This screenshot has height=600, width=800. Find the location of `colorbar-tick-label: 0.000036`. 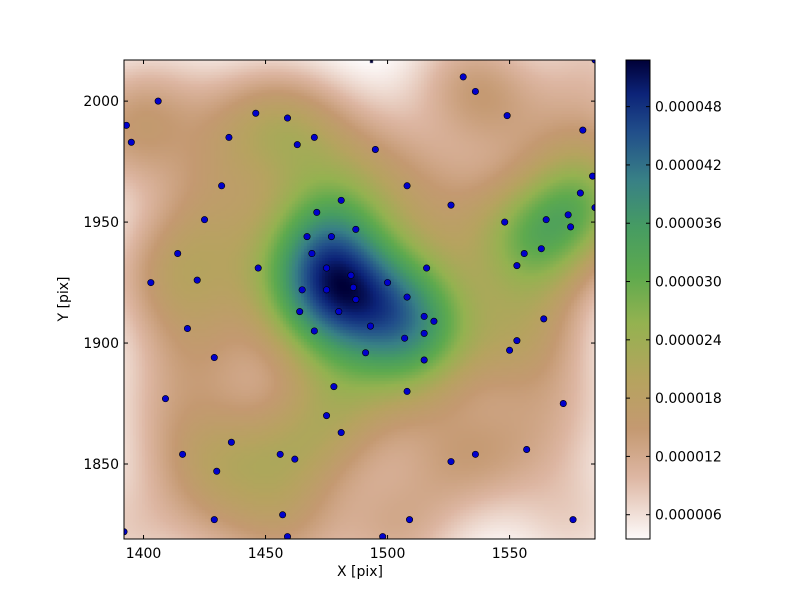

colorbar-tick-label: 0.000036 is located at coordinates (688, 224).